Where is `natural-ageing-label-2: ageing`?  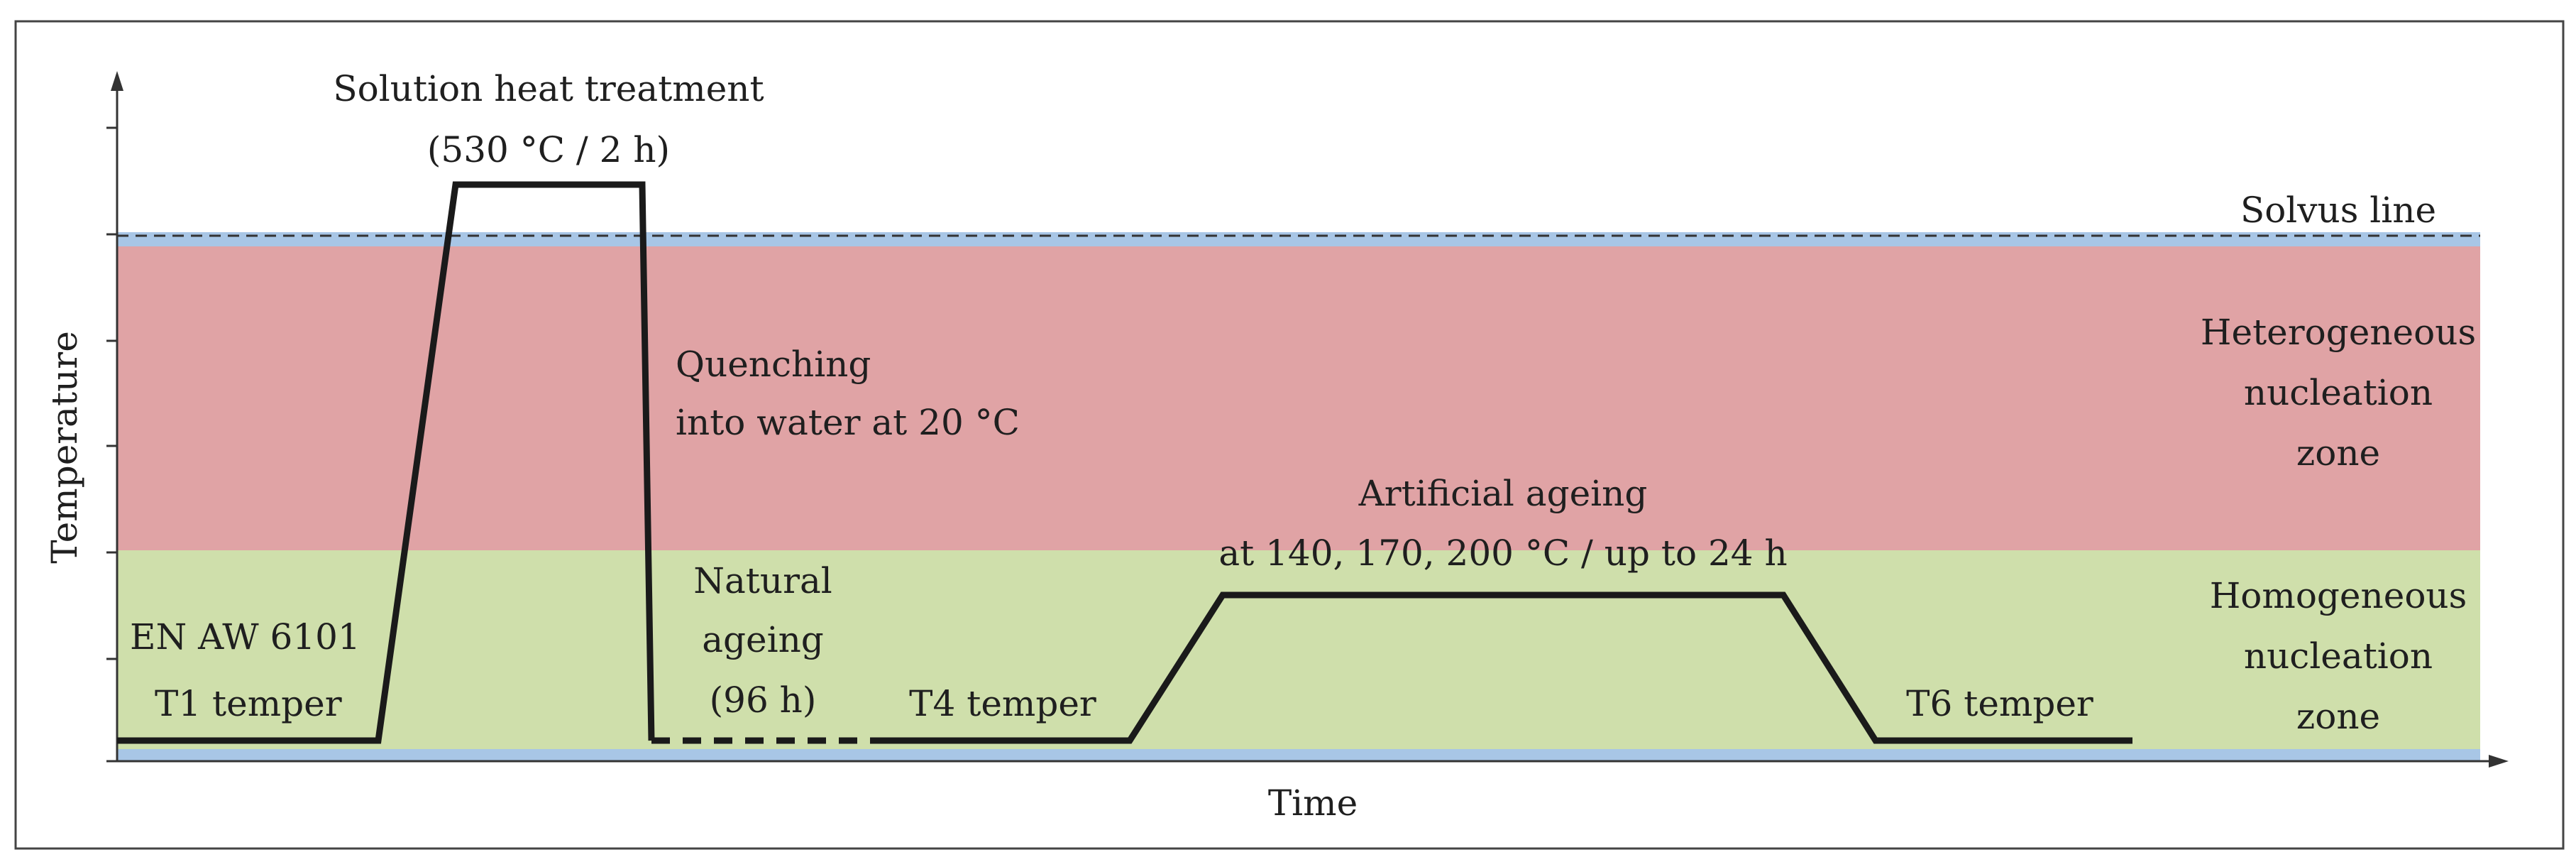
natural-ageing-label-2: ageing is located at coordinates (763, 639).